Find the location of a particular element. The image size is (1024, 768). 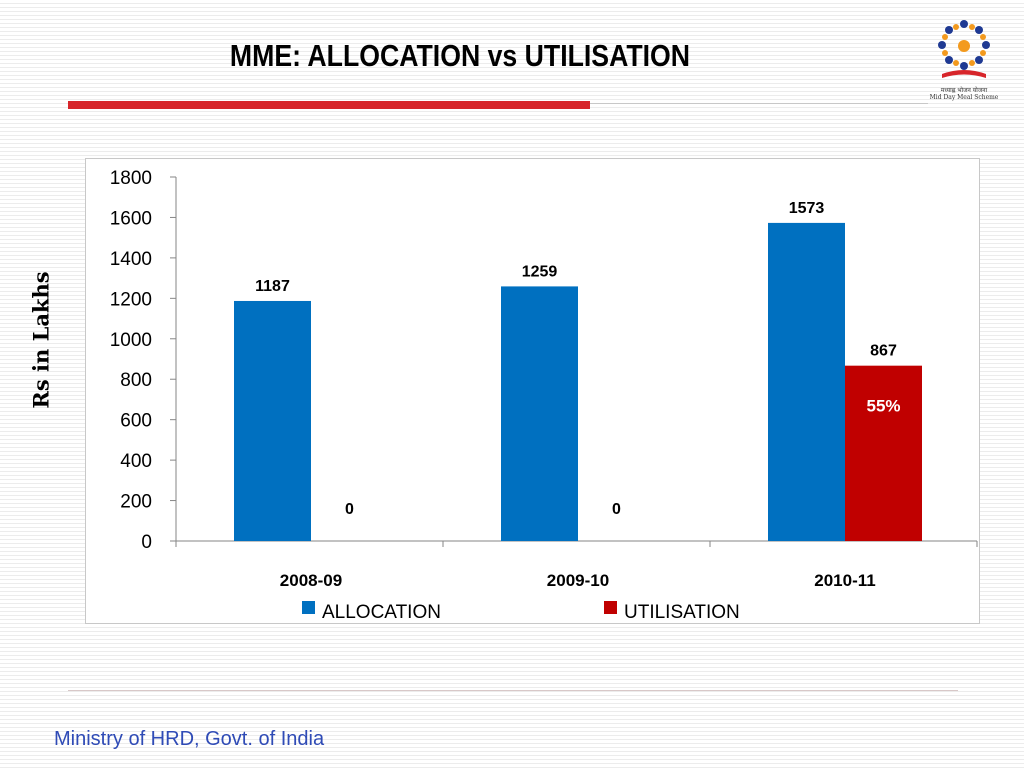

y-tick-label: 1000 is located at coordinates (131, 340).